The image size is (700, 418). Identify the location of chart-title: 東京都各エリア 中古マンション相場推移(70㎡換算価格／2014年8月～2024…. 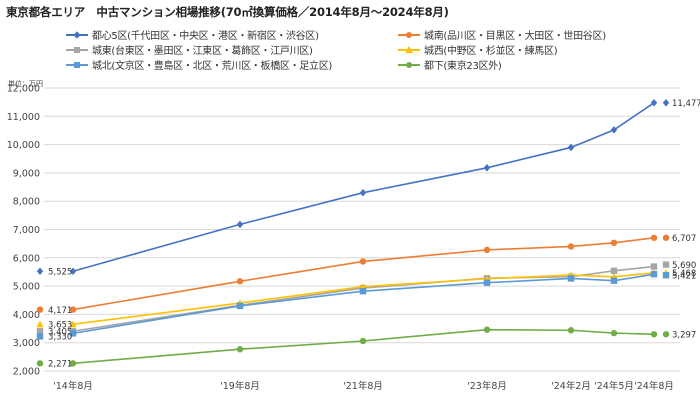
(227, 12).